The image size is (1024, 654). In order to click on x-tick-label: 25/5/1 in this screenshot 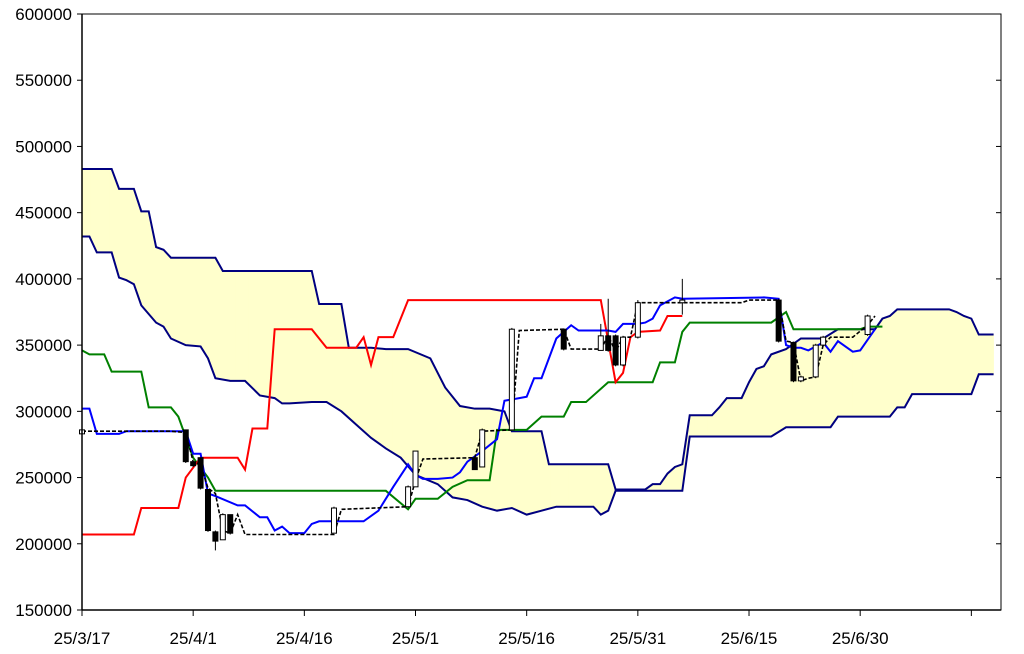, I will do `click(415, 638)`.